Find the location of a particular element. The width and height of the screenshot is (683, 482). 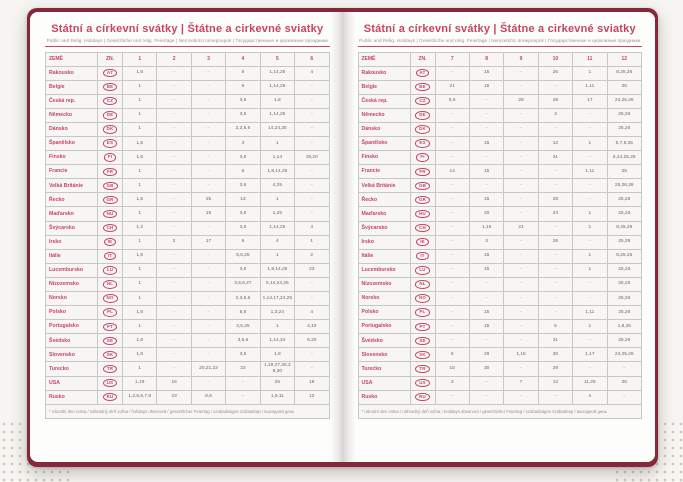

table-row: Francie FR 1– –6 1,8,14,25– is located at coordinates (187, 172).